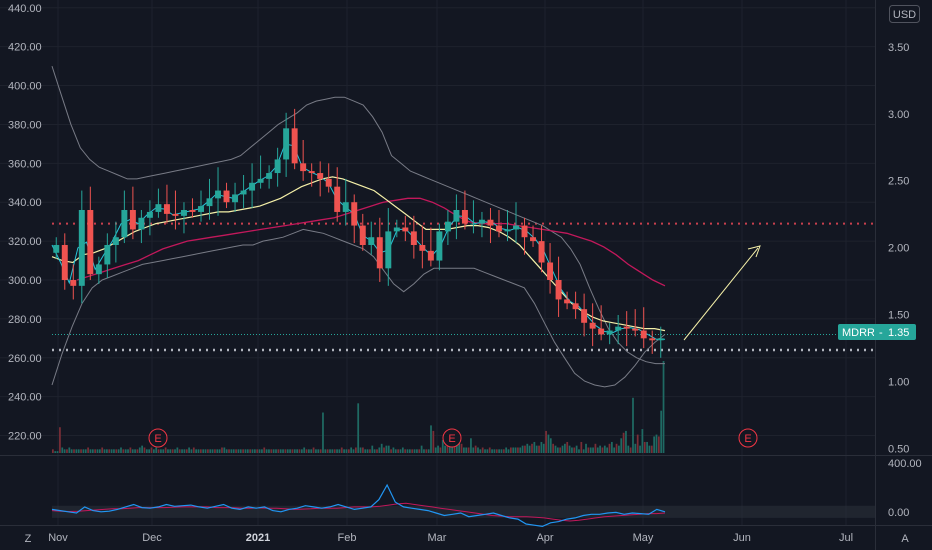 The height and width of the screenshot is (550, 932). What do you see at coordinates (905, 539) in the screenshot?
I see `auto-scale-button: A` at bounding box center [905, 539].